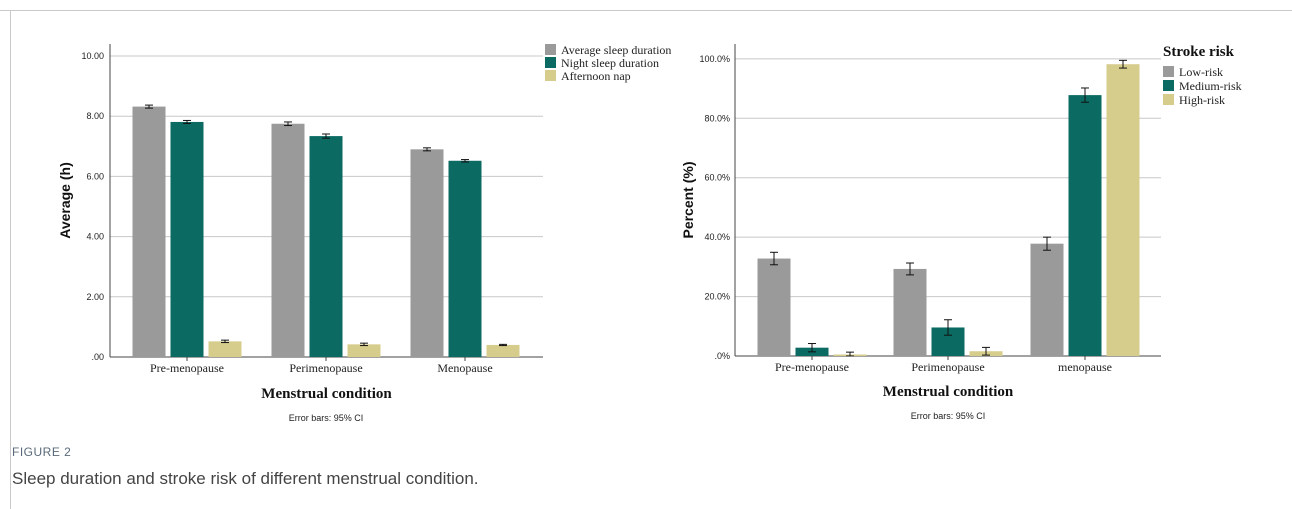 This screenshot has height=509, width=1292. What do you see at coordinates (596, 76) in the screenshot?
I see `legend-label: Afternoon nap` at bounding box center [596, 76].